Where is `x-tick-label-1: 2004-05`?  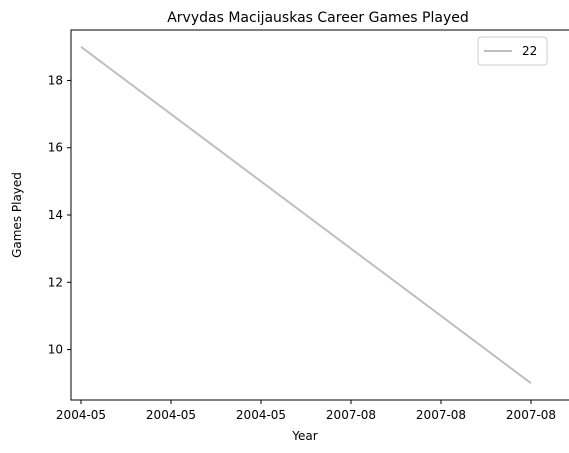 x-tick-label-1: 2004-05 is located at coordinates (171, 415).